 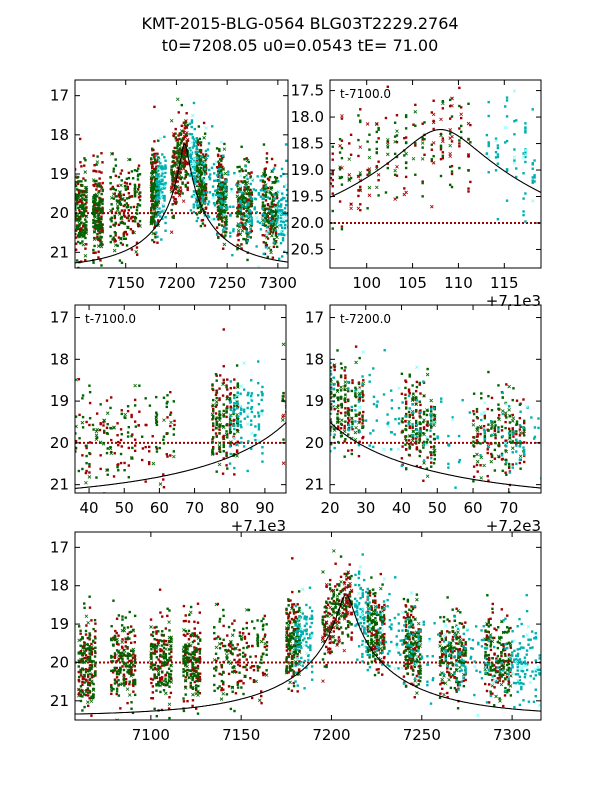 I want to click on x-tick-label: 115, so click(x=504, y=283).